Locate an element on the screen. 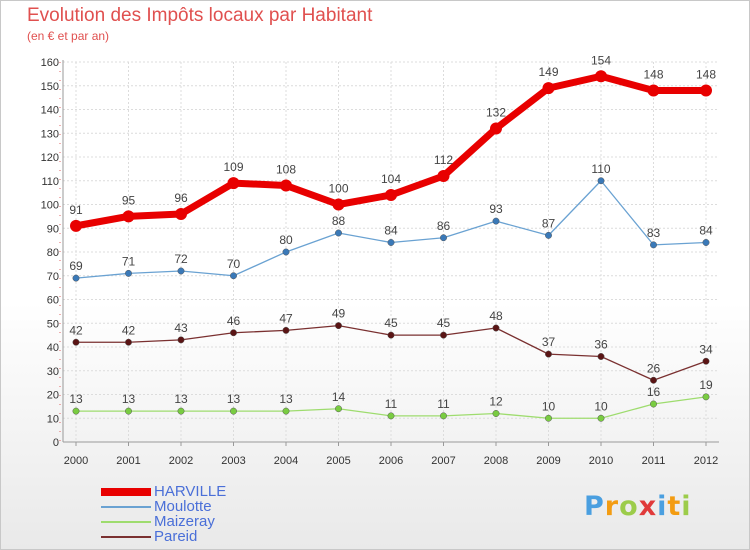  x-tick-label: 2000 is located at coordinates (76, 461).